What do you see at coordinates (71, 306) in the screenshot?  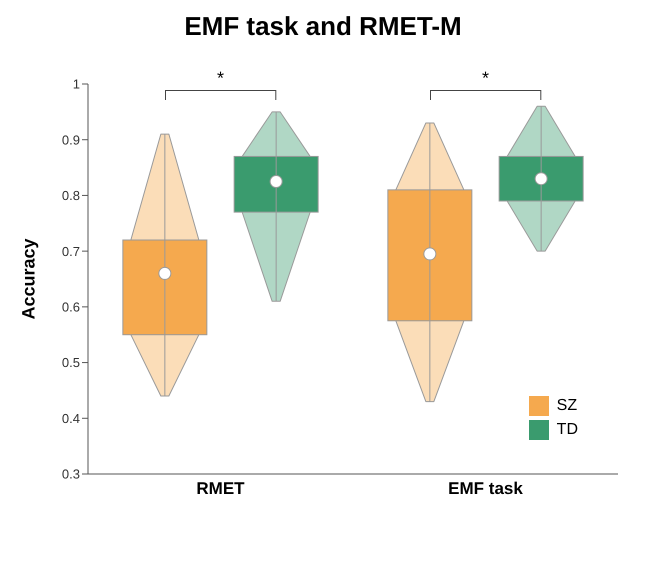 I see `y-tick-label: 0.6` at bounding box center [71, 306].